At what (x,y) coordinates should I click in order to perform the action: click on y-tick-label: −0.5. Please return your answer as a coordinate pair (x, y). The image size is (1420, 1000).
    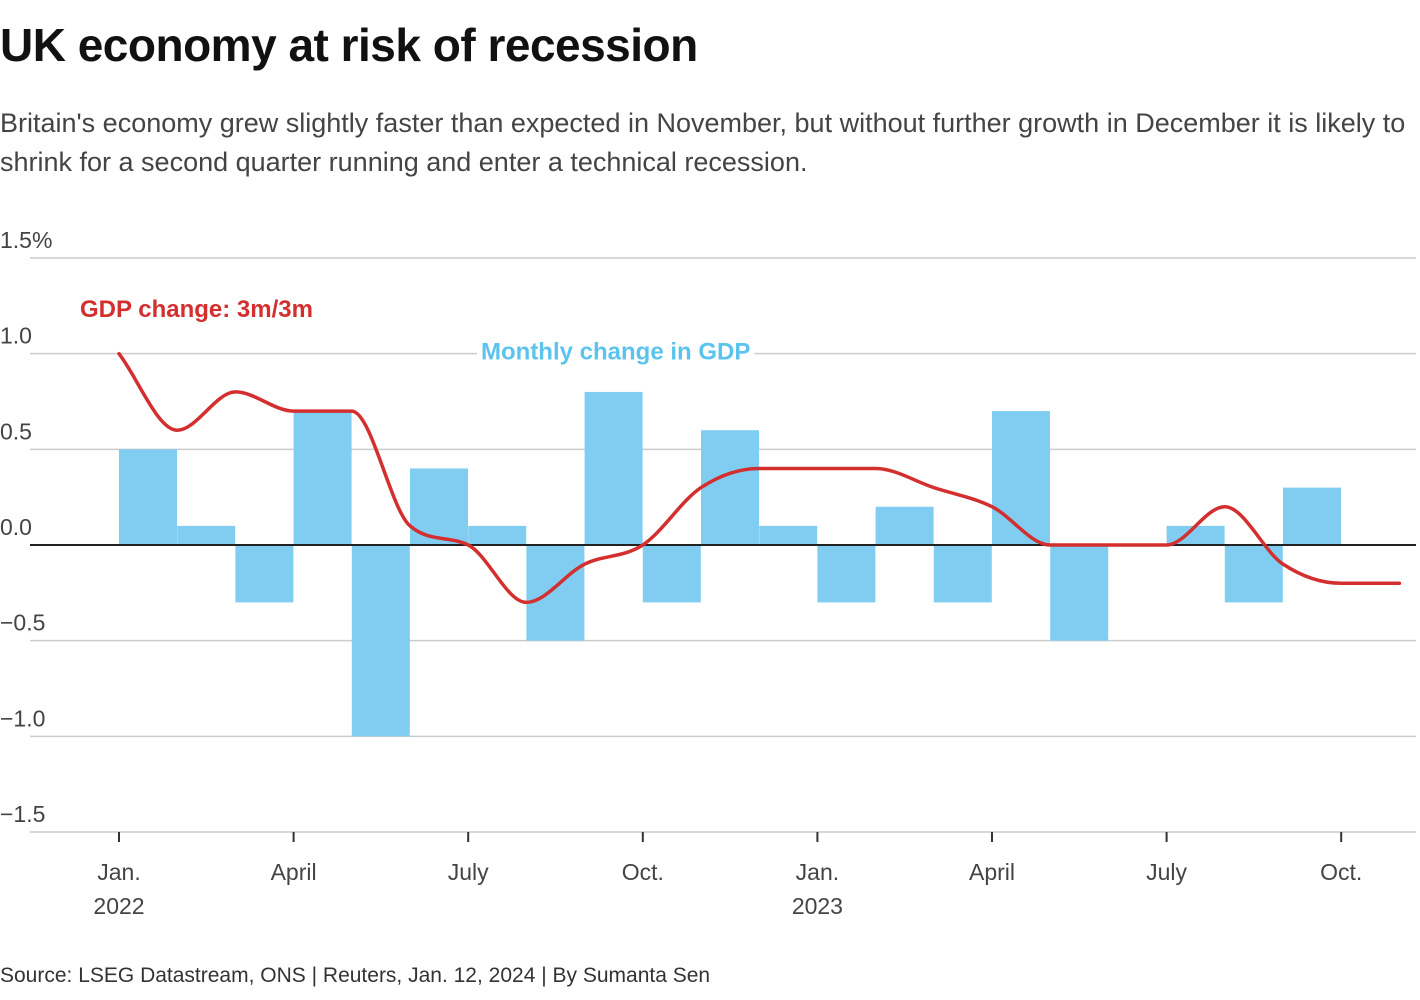
    Looking at the image, I should click on (22, 623).